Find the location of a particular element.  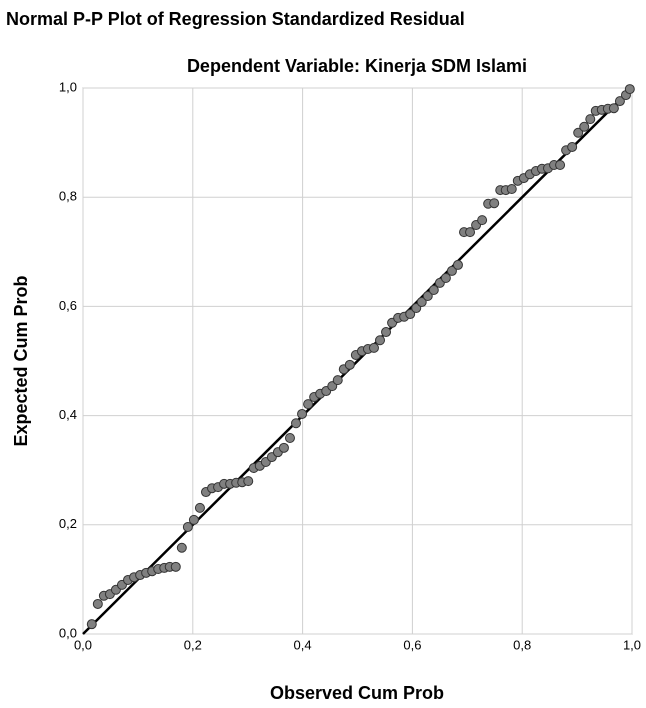

x-tick-label: 0,2 is located at coordinates (193, 644).